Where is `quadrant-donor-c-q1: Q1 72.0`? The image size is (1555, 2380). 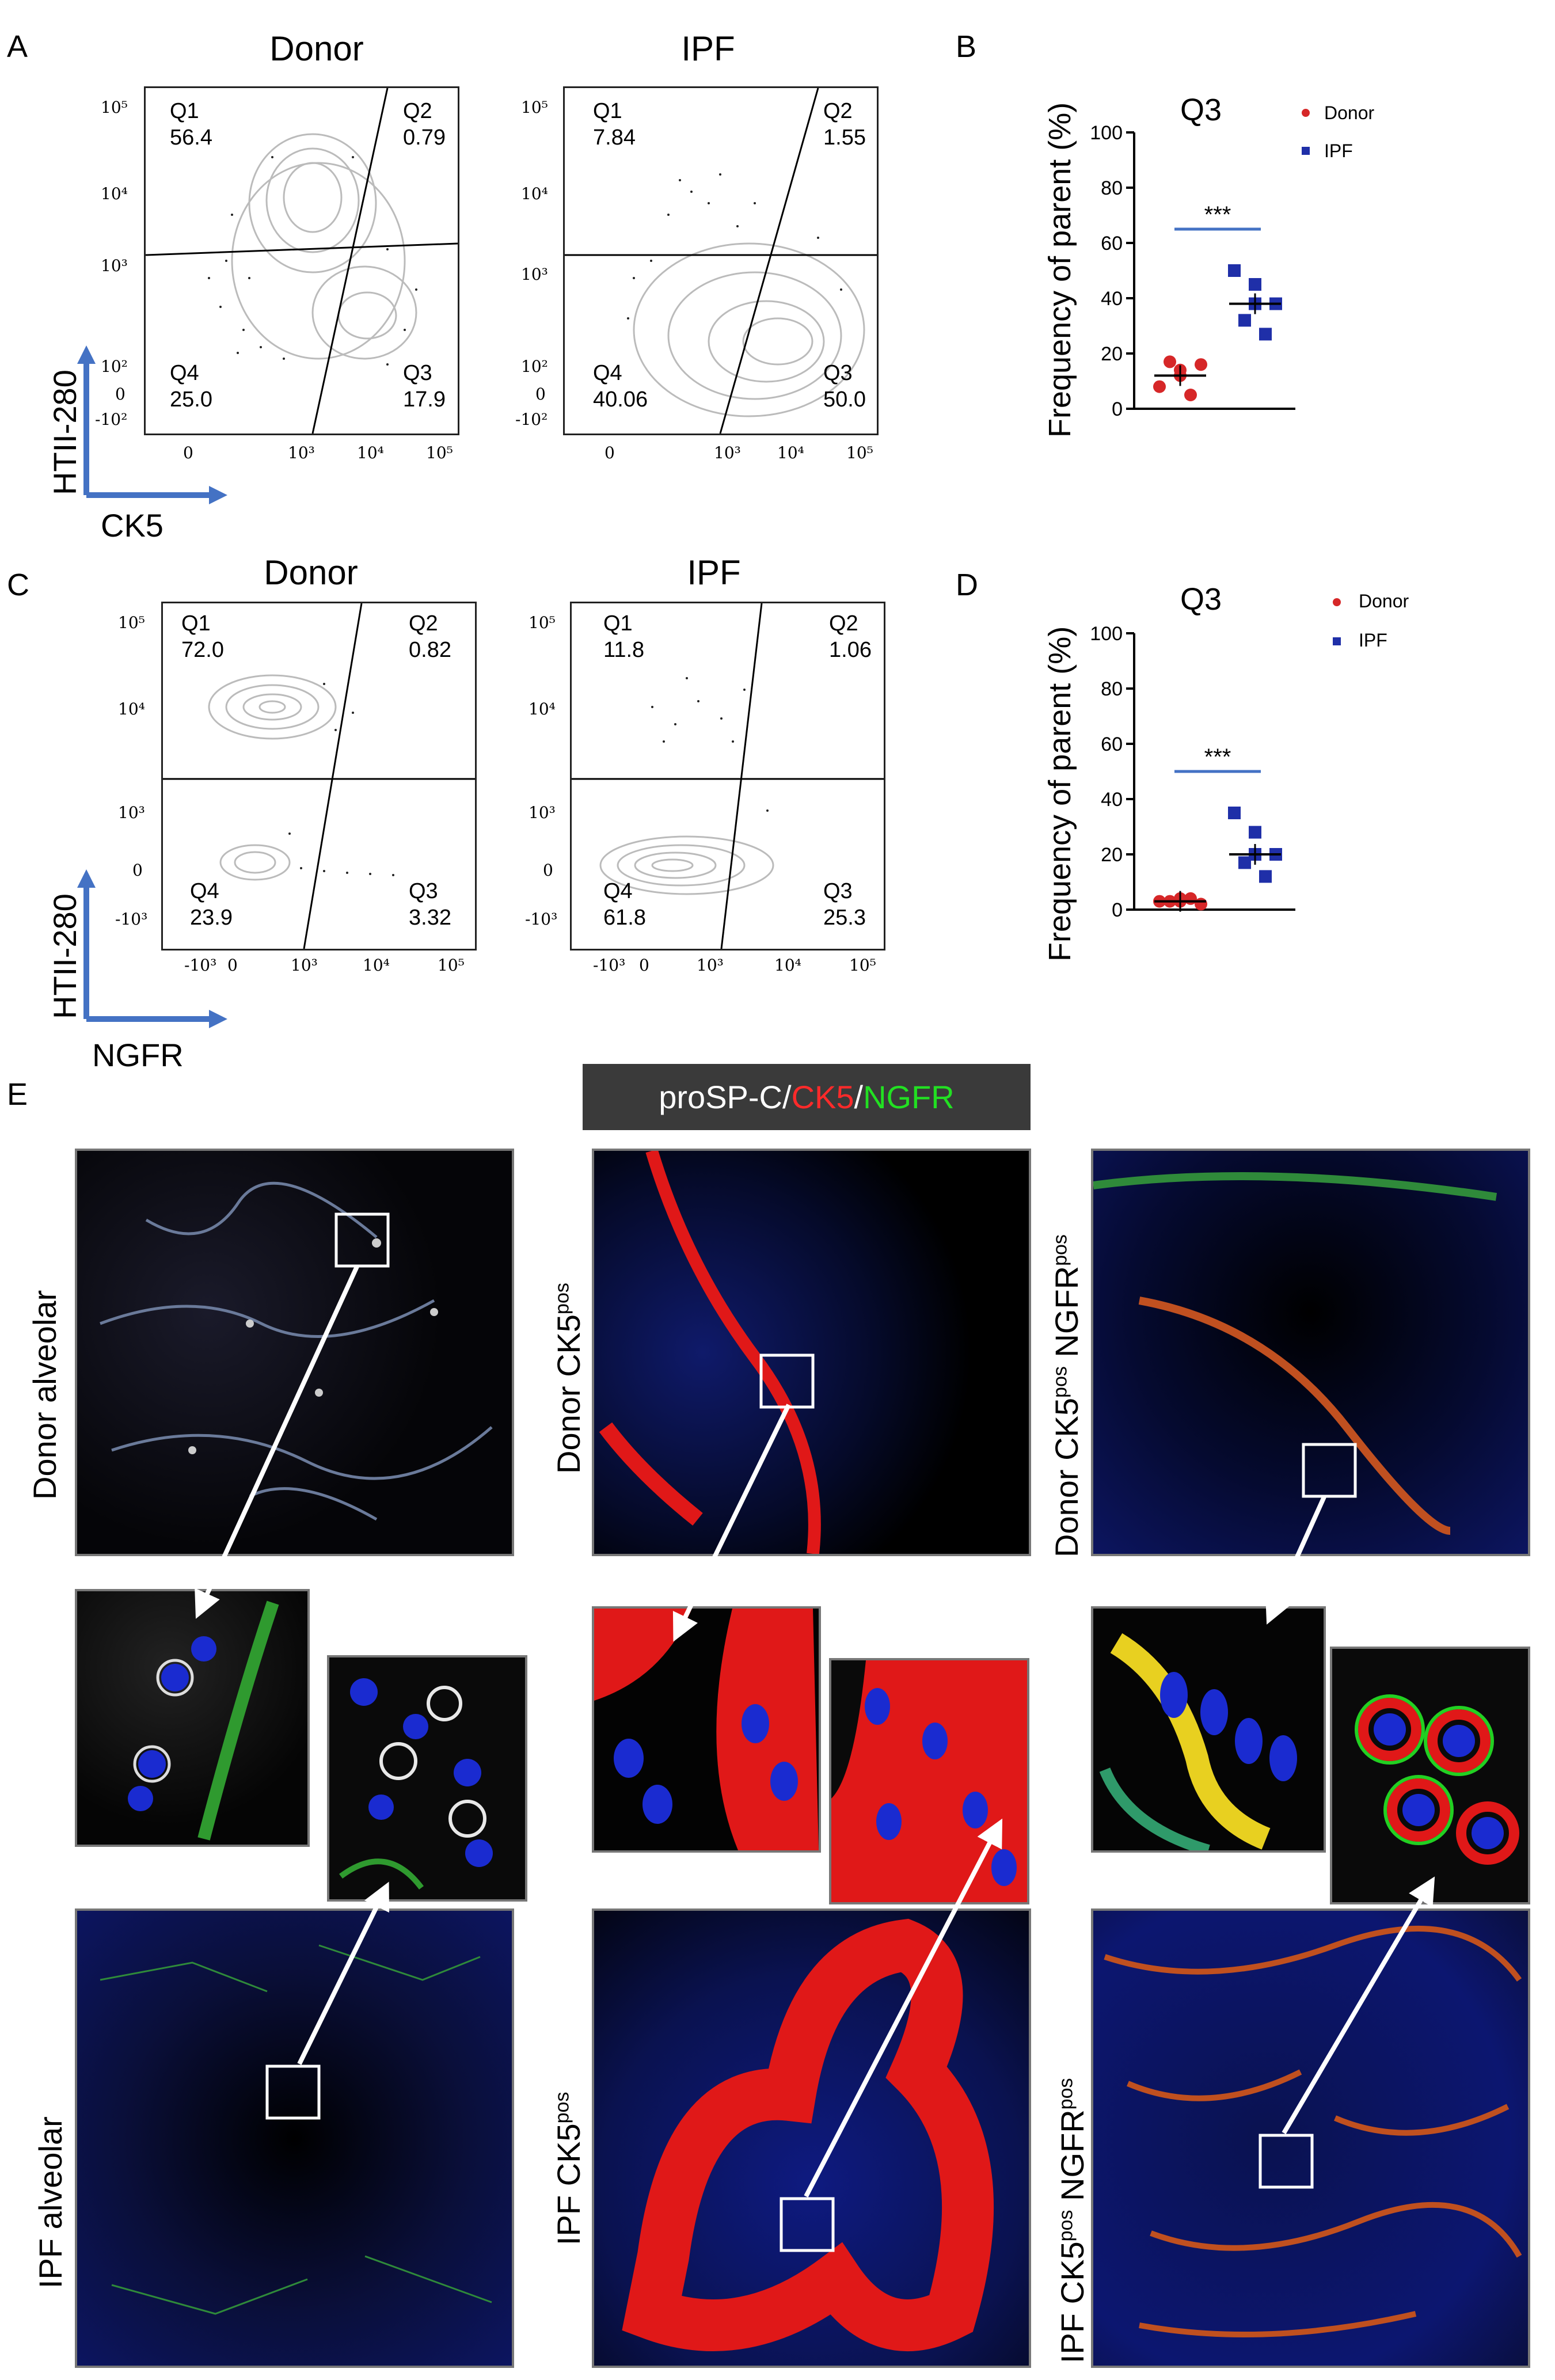 quadrant-donor-c-q1: Q1 72.0 is located at coordinates (202, 636).